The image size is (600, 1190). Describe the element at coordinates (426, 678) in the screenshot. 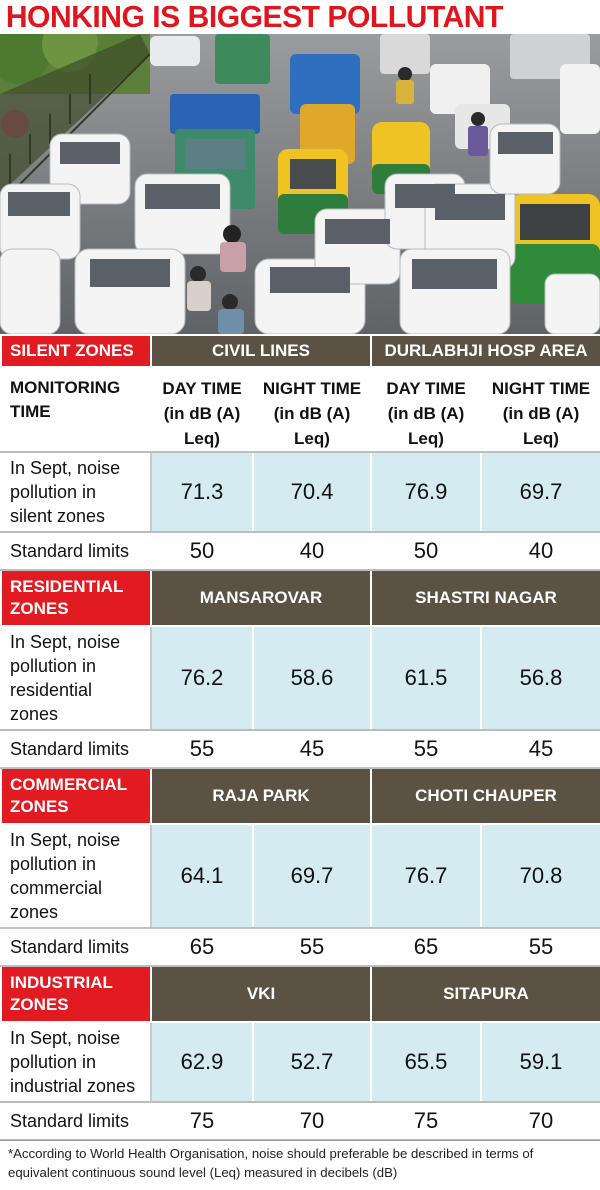

I see `noise-value: 61.5` at that location.